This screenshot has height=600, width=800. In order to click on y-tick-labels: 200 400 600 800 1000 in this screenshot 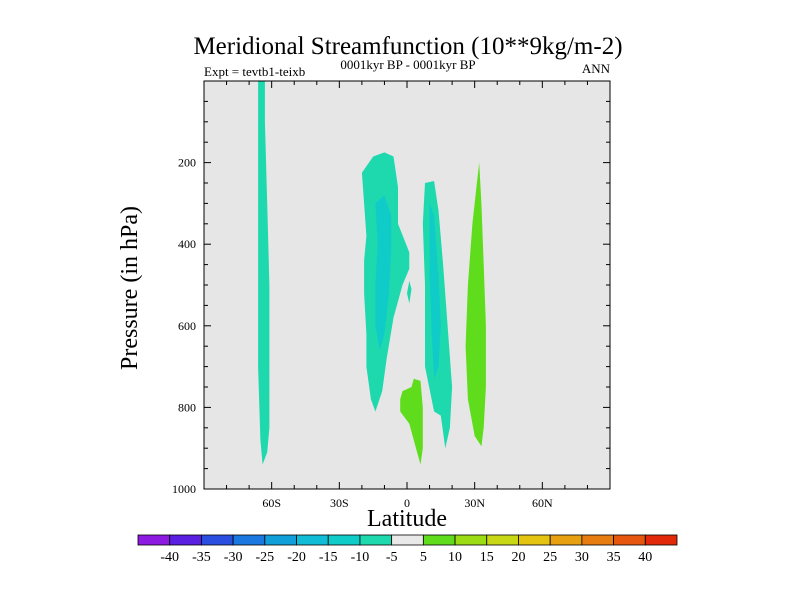, I will do `click(184, 326)`.